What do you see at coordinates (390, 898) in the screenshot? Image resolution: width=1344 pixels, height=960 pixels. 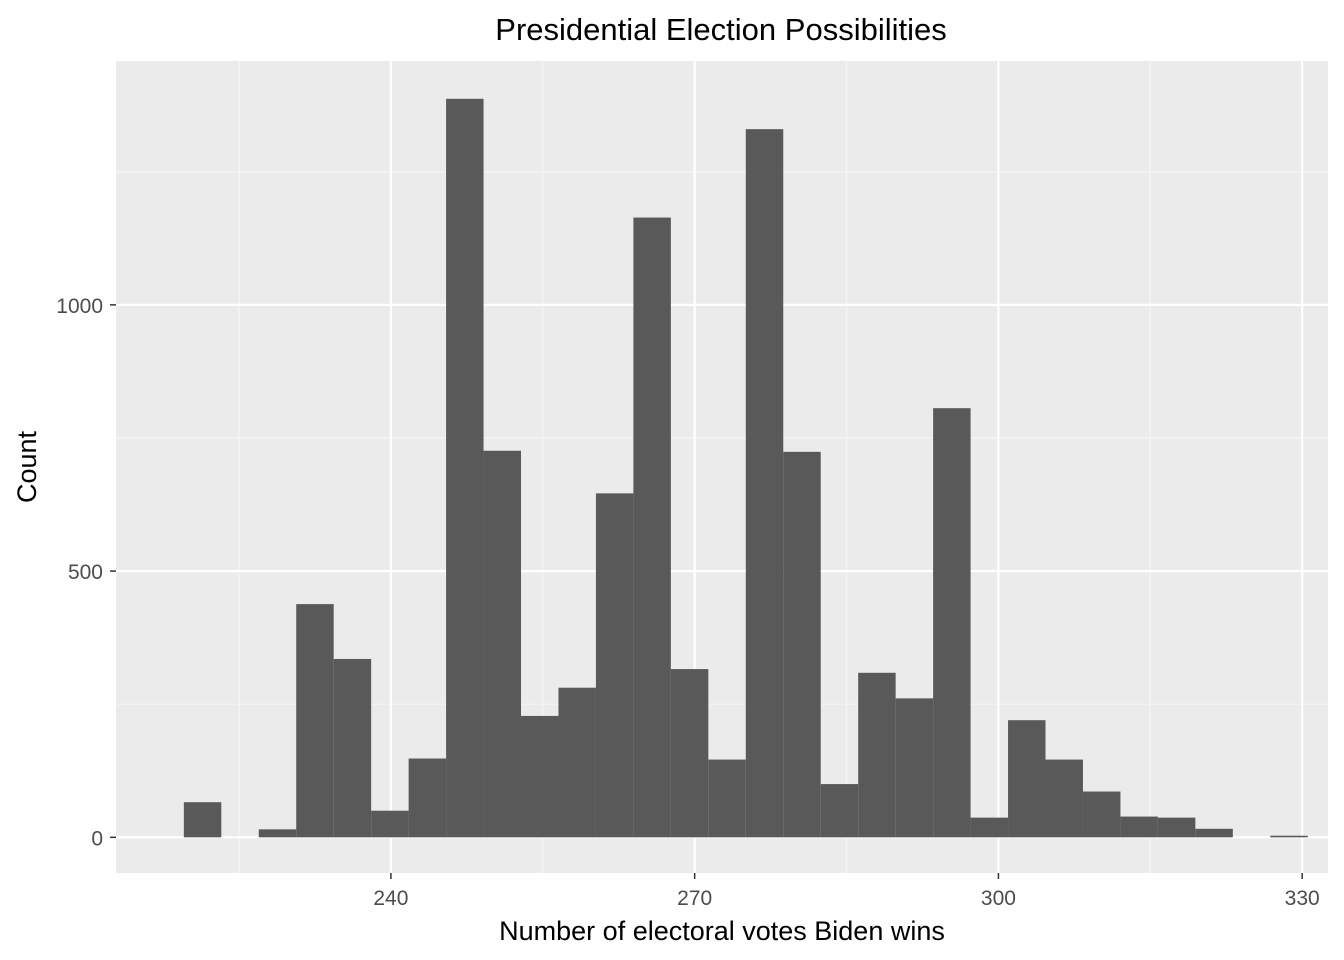 I see `x-tick-label: 240` at bounding box center [390, 898].